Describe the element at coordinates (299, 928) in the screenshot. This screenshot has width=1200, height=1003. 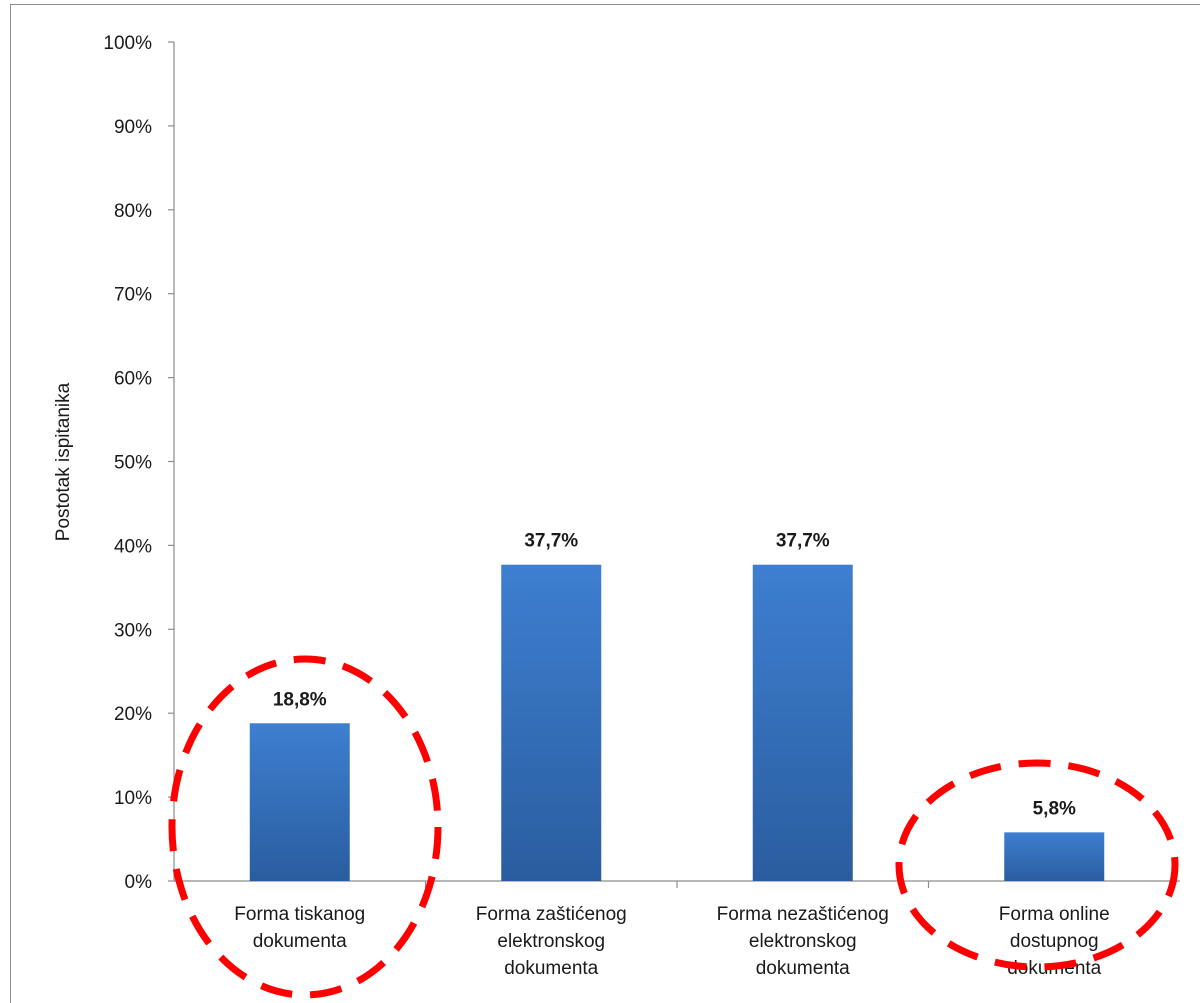
I see `x-category-label: Forma tiskanog dokumenta` at that location.